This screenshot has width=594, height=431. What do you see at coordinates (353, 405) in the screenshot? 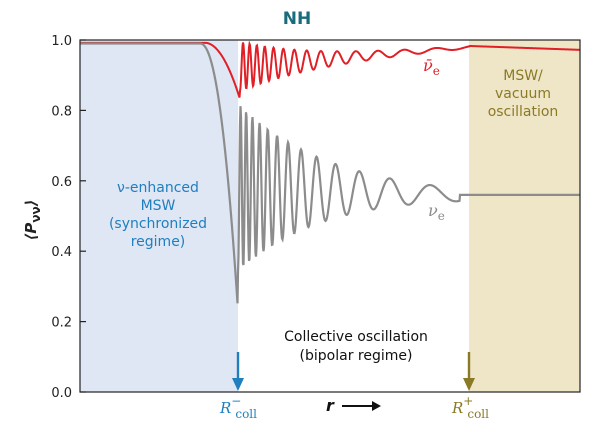
I see `x-axis-label: r` at bounding box center [353, 405].